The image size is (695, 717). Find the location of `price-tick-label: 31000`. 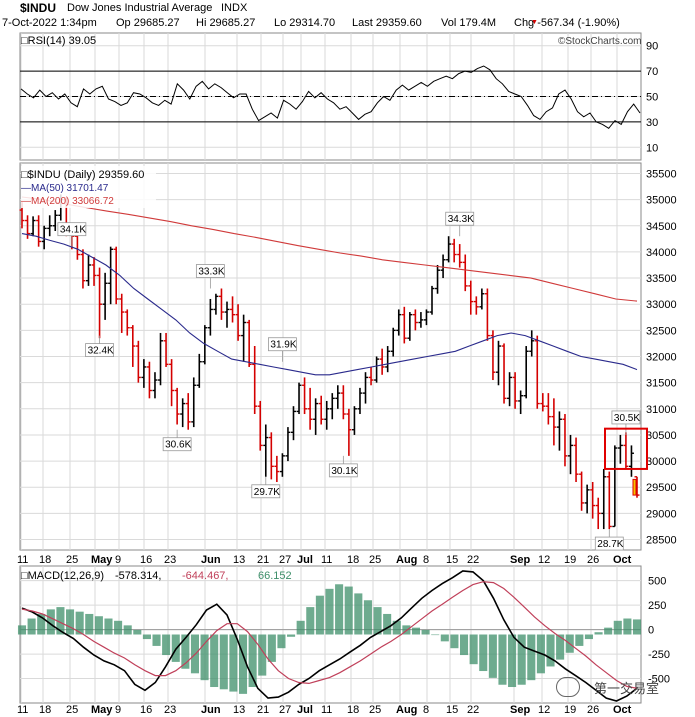

price-tick-label: 31000 is located at coordinates (661, 410).